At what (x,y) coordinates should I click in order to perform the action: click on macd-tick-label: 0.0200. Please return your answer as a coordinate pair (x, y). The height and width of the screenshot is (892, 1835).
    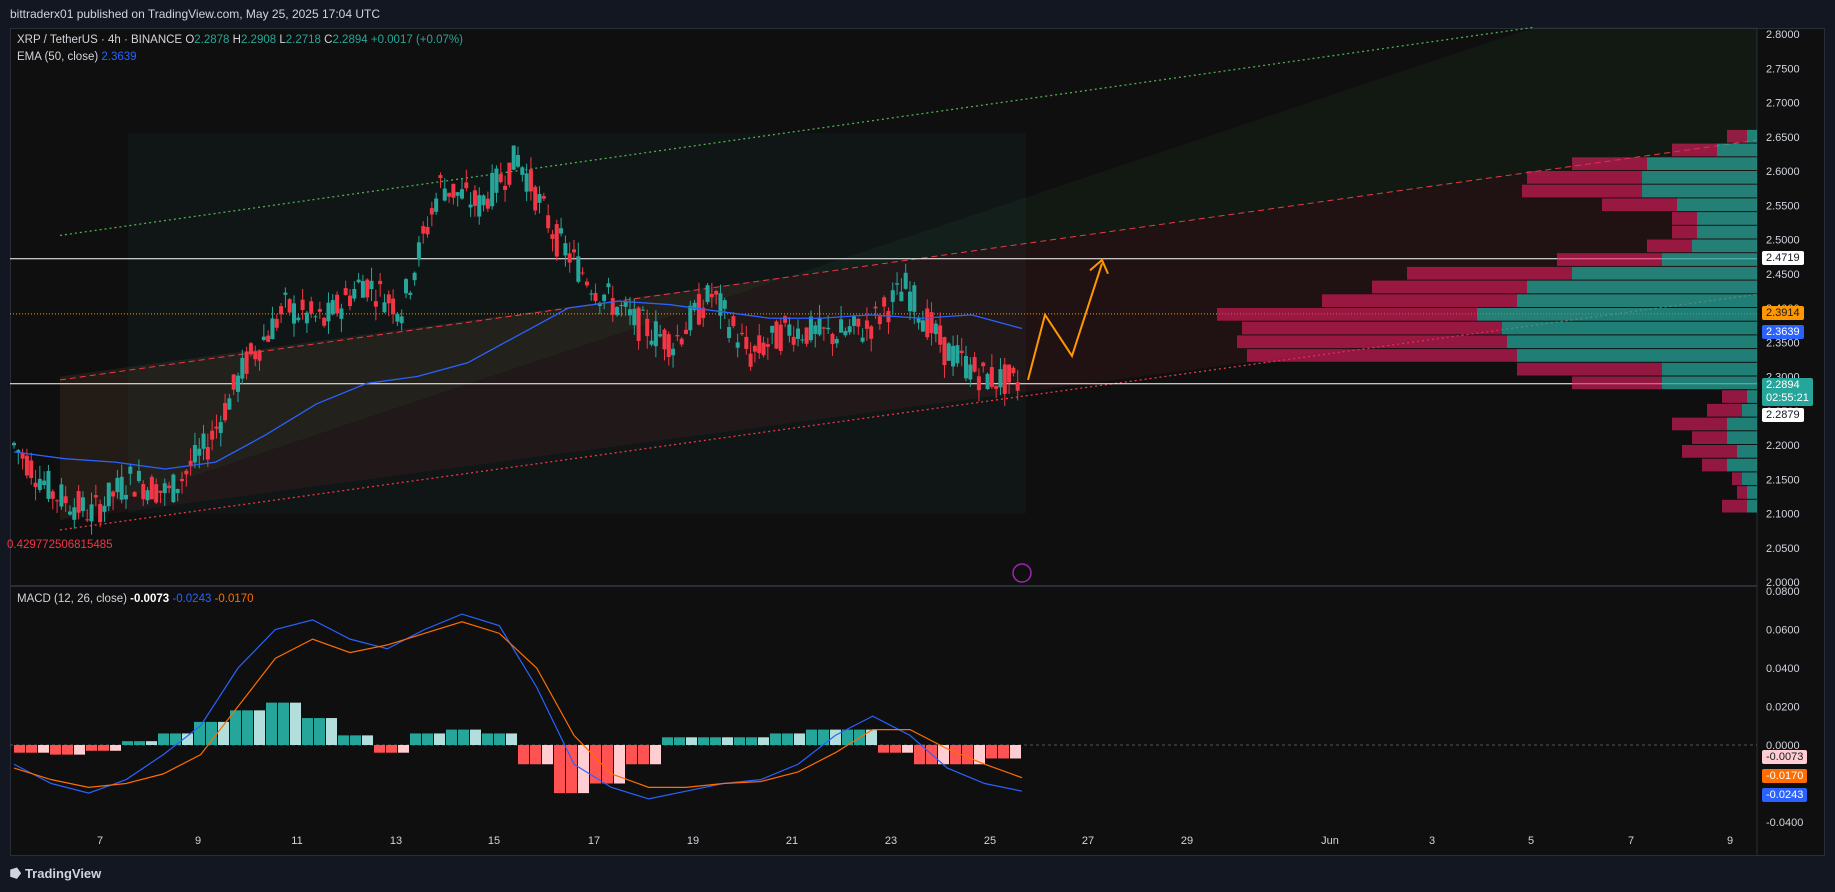
    Looking at the image, I should click on (1783, 708).